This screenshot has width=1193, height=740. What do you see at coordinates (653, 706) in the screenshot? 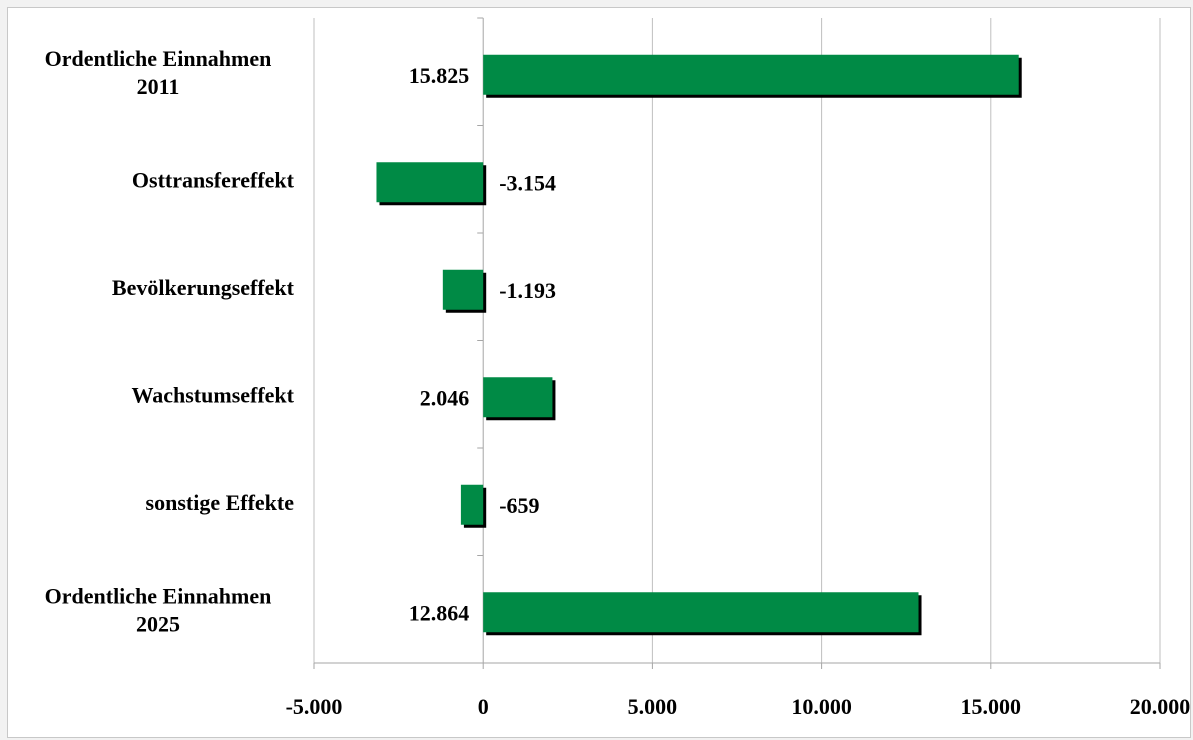
I see `x-tick-label-2: 5.000` at bounding box center [653, 706].